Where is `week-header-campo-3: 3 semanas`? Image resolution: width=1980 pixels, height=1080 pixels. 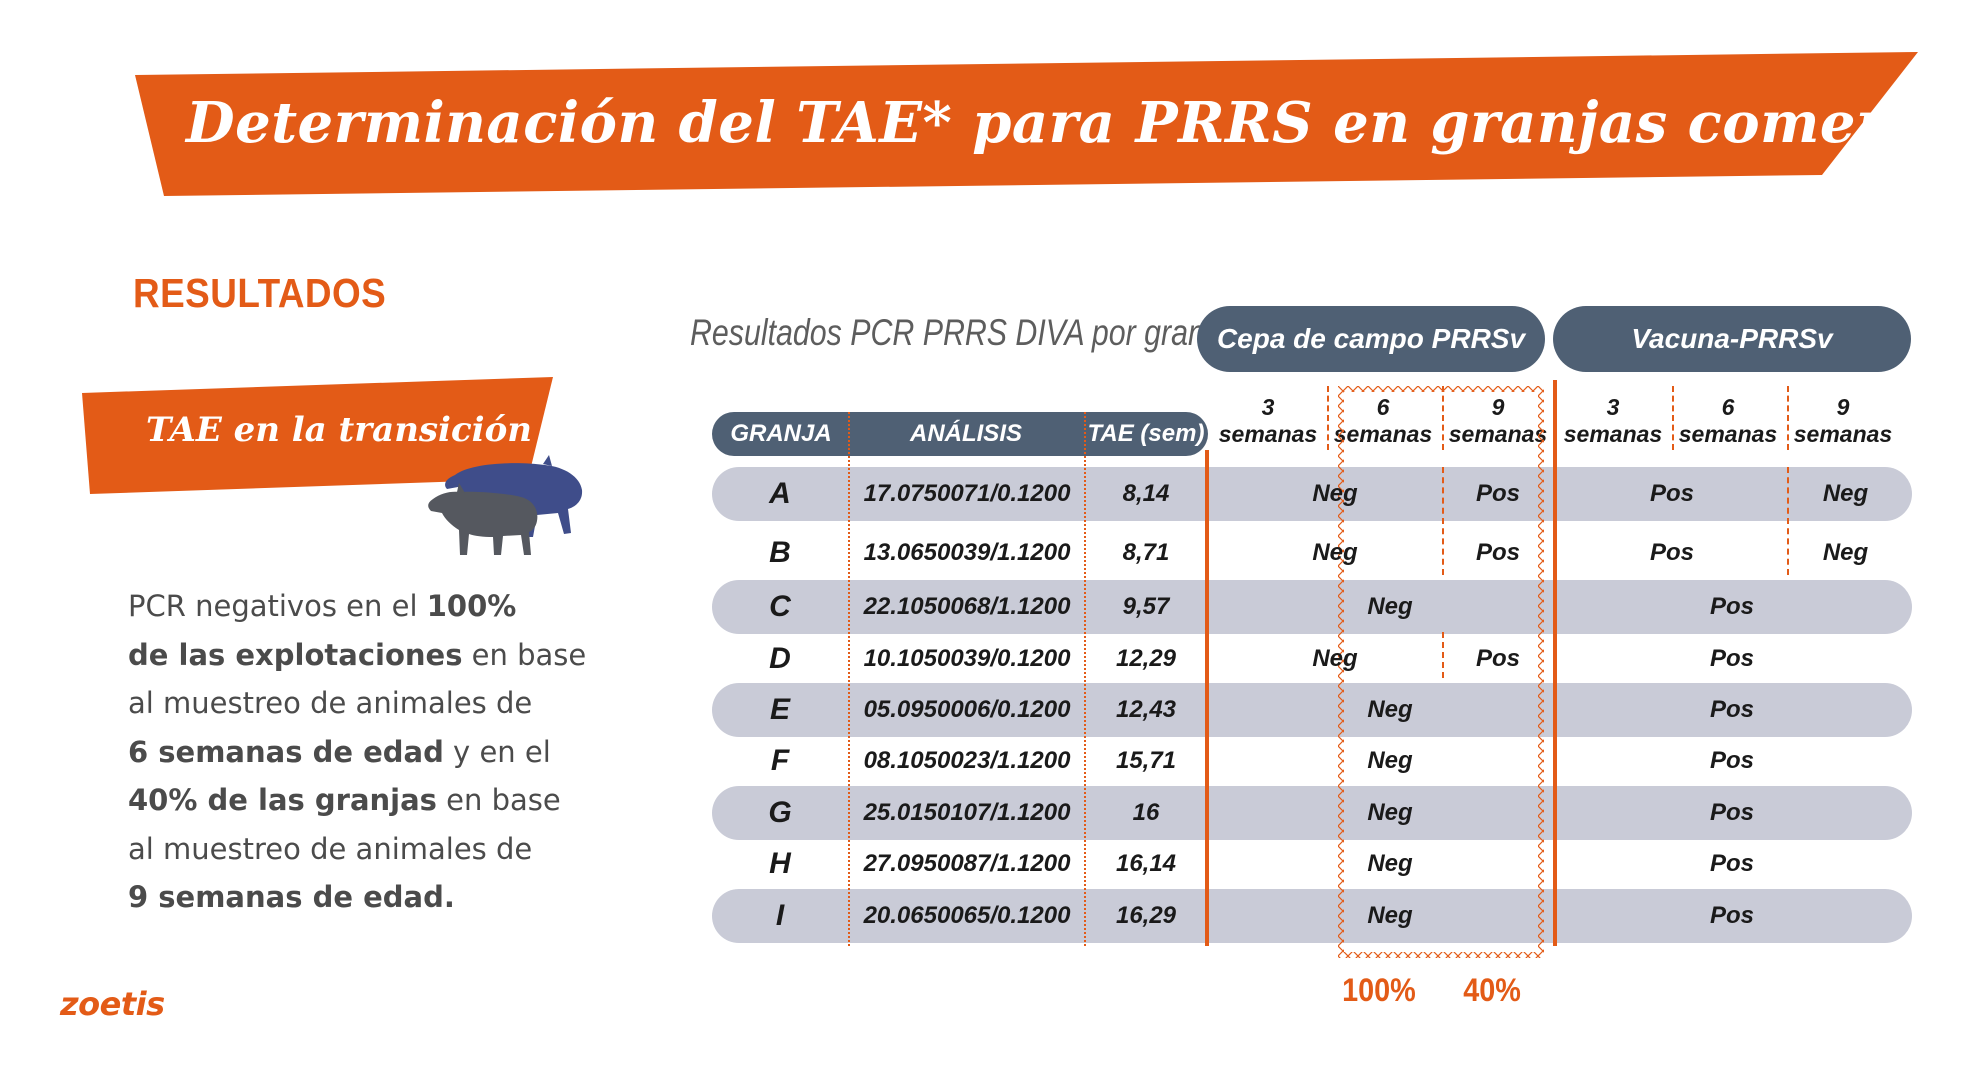
week-header-campo-3: 3 semanas is located at coordinates (1268, 421).